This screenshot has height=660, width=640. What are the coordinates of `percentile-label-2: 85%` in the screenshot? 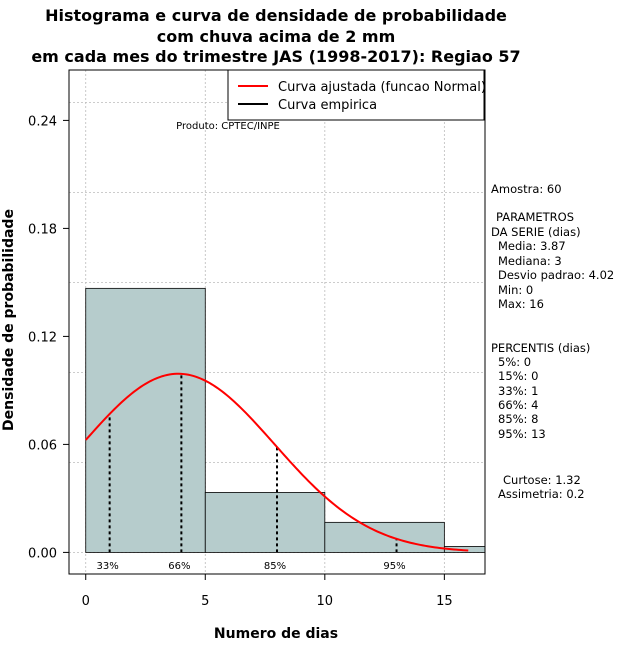 It's located at (275, 566).